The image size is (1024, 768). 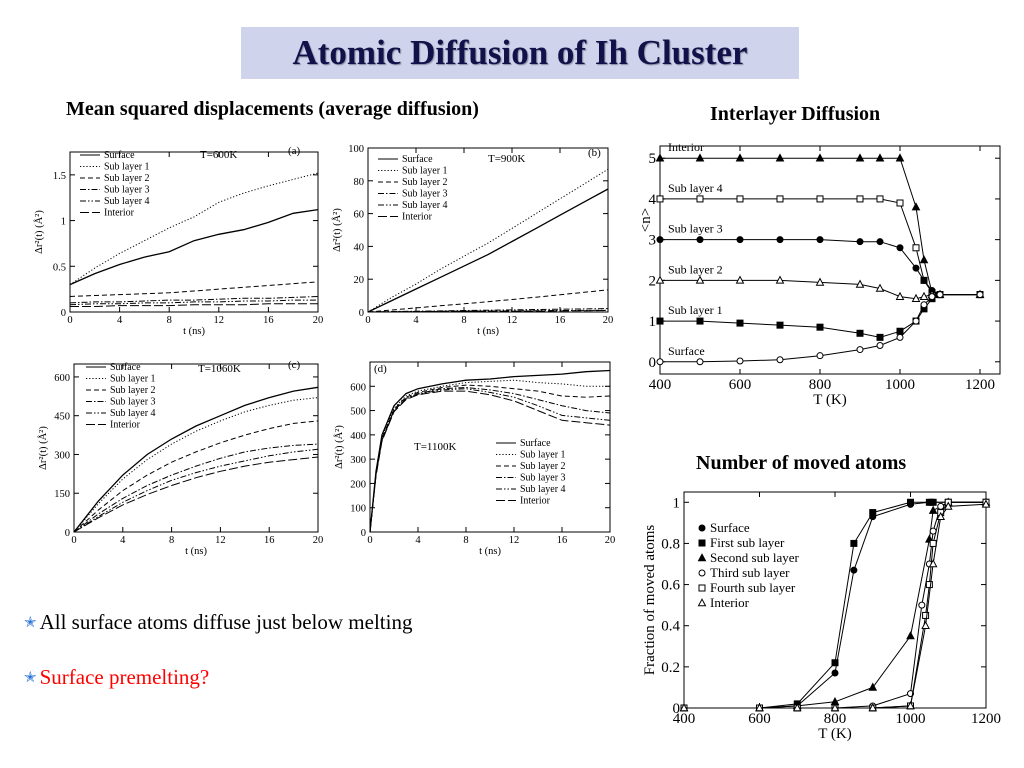 What do you see at coordinates (695, 310) in the screenshot?
I see `series-label: Sub layer 1` at bounding box center [695, 310].